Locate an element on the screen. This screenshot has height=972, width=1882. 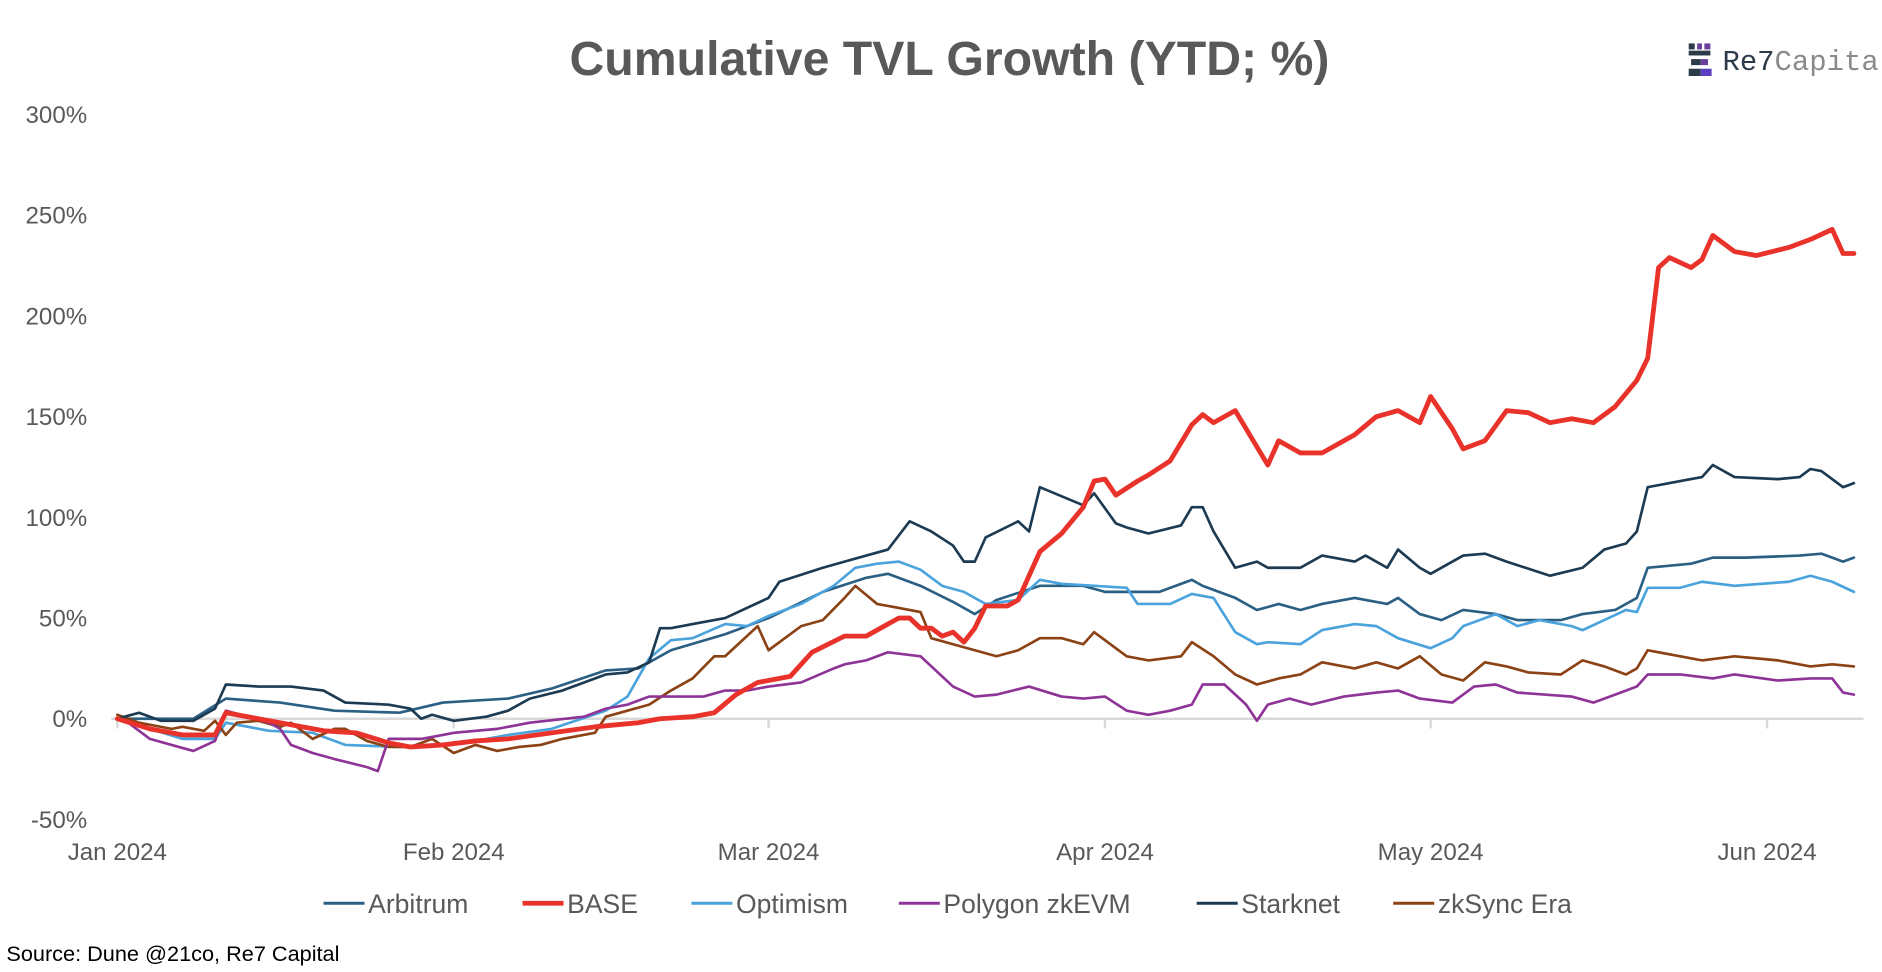
y-tick-label: 150% is located at coordinates (57, 417).